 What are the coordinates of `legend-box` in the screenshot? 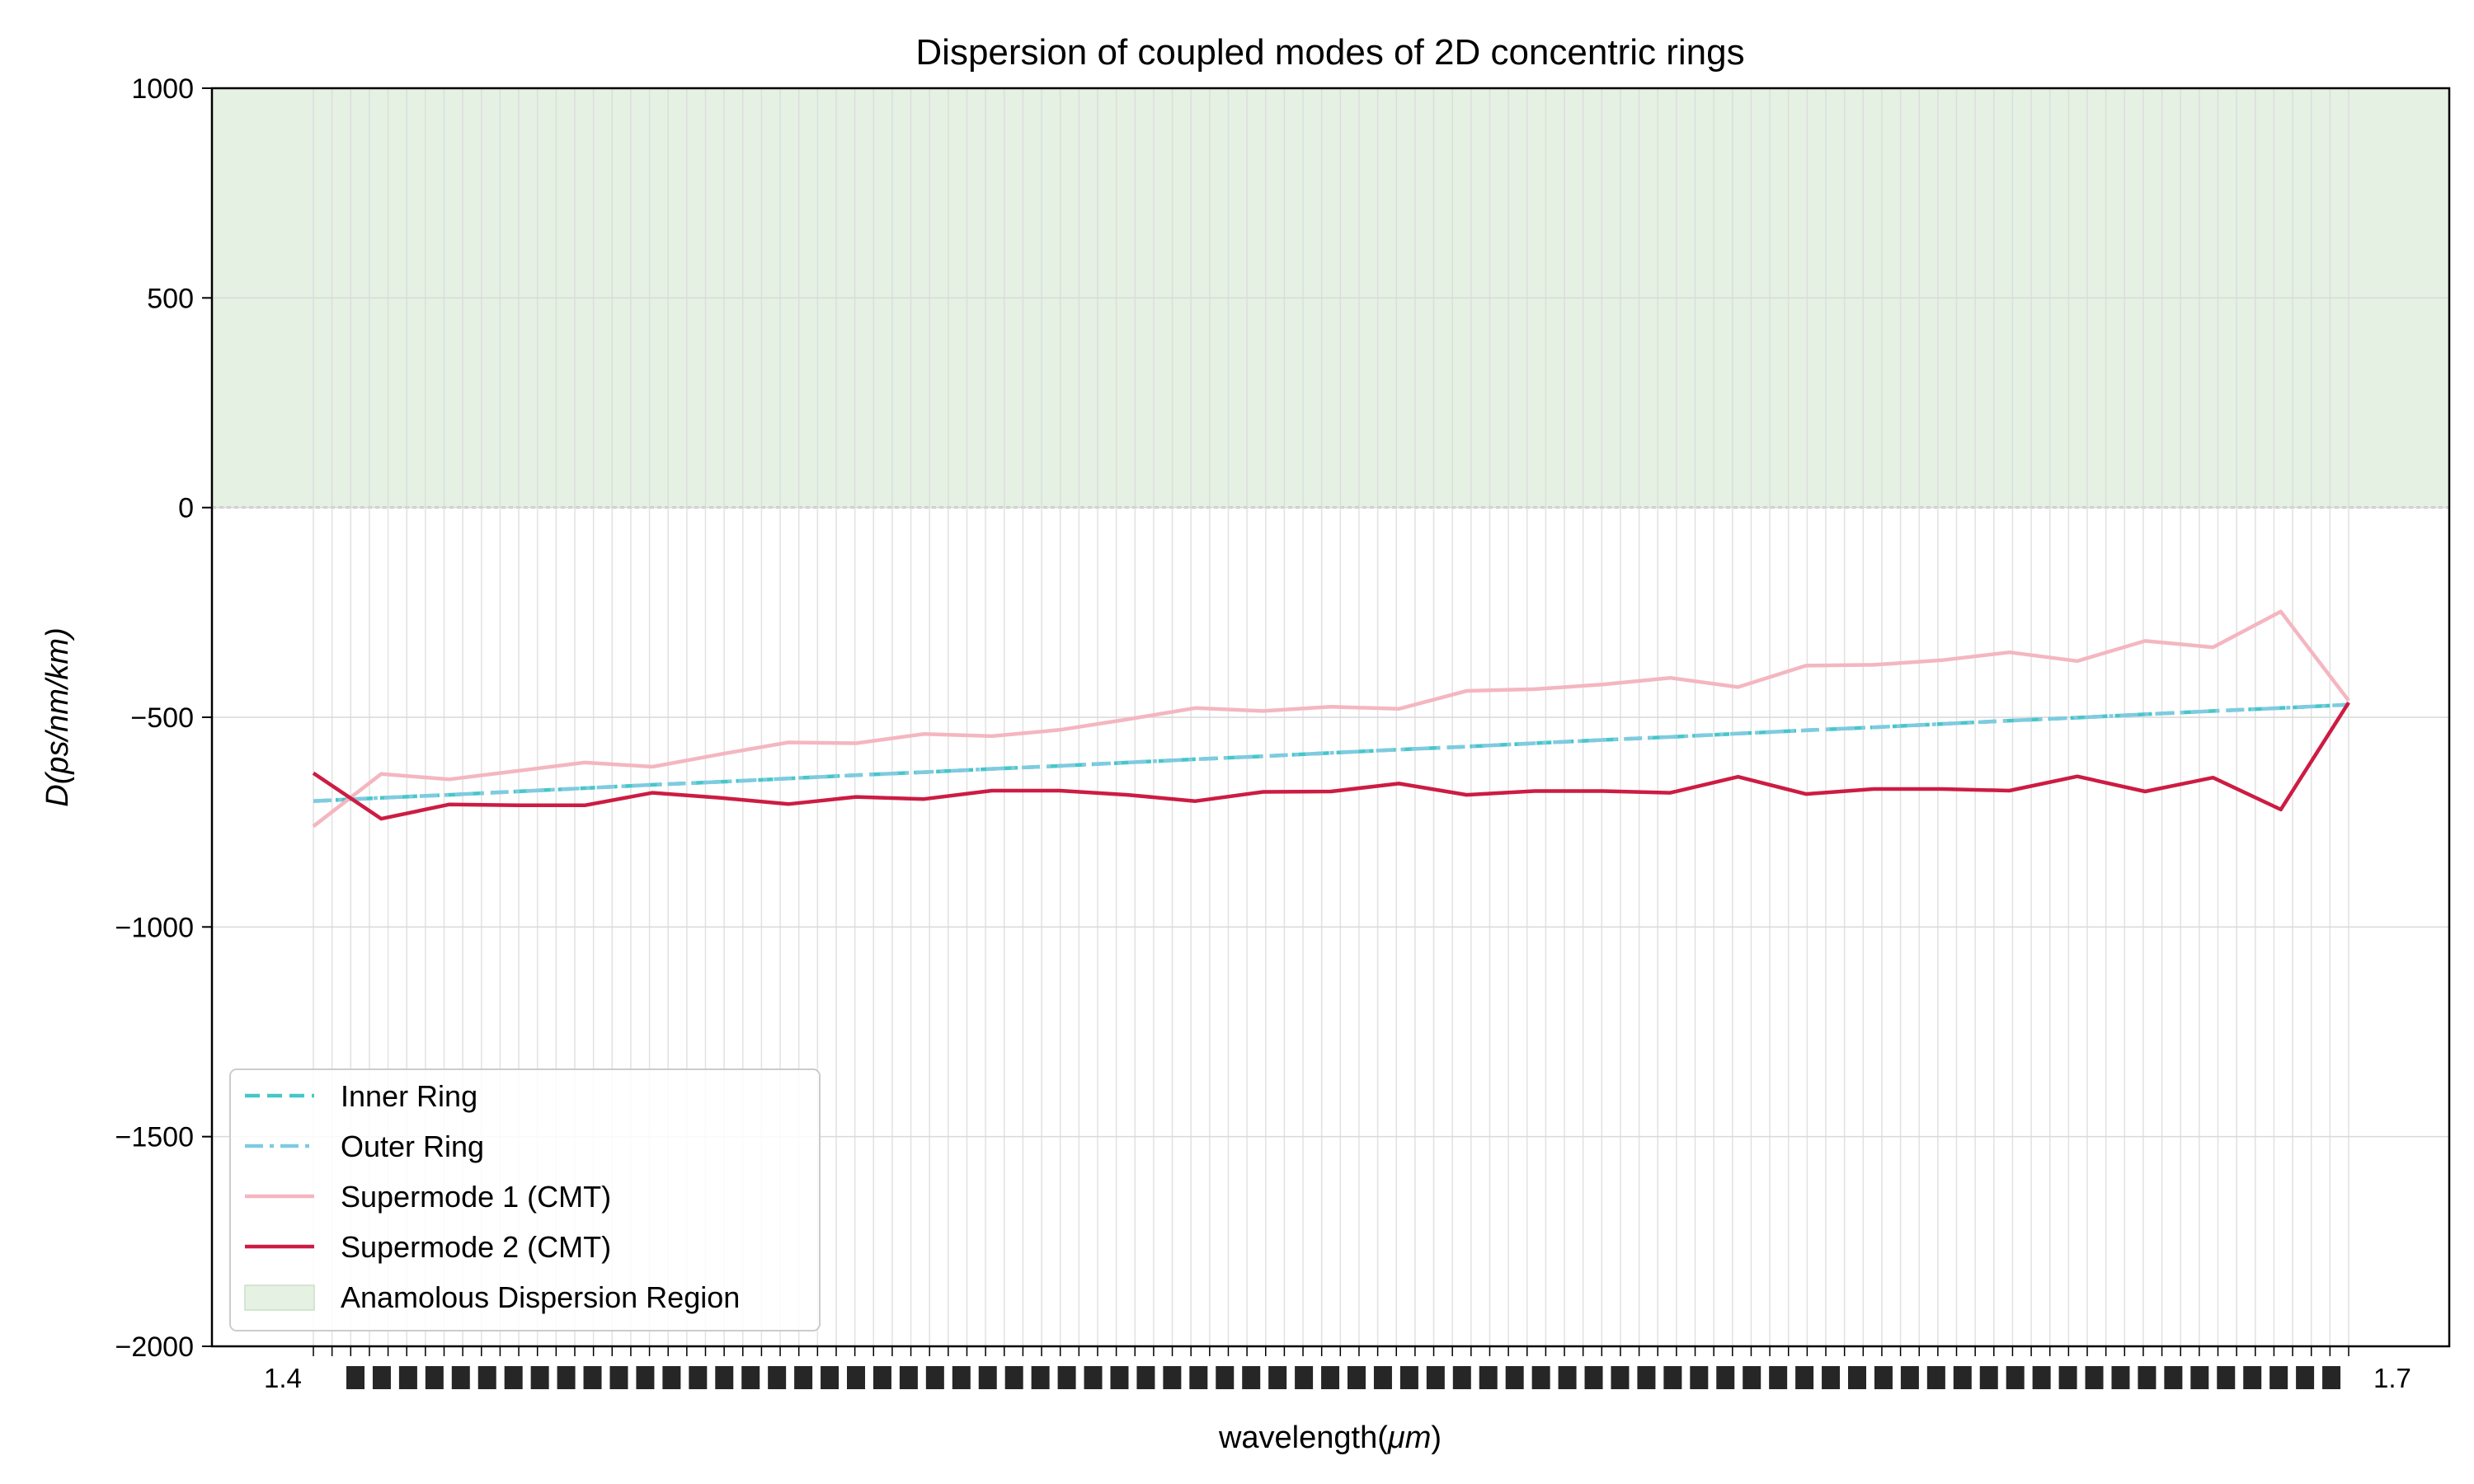 It's located at (525, 1199).